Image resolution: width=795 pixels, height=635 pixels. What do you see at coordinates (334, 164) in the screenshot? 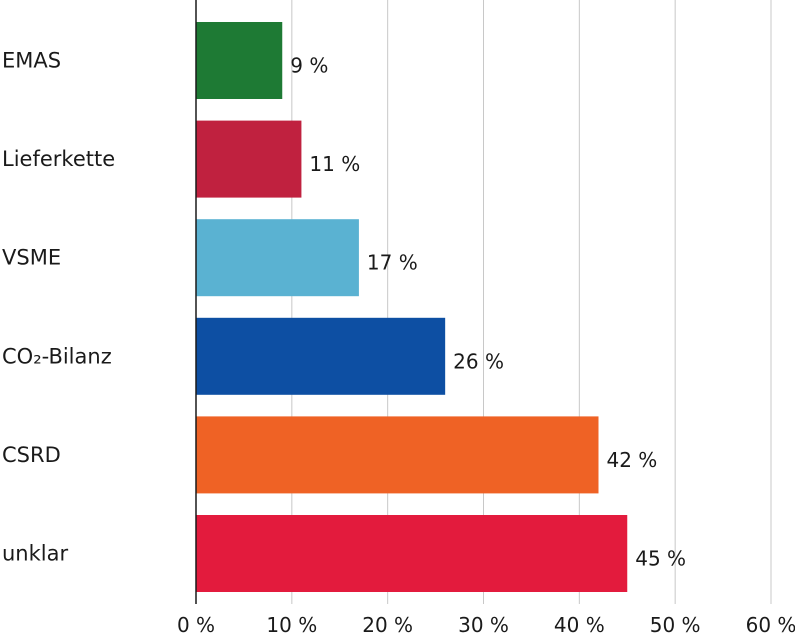
I see `value-label: 11 %` at bounding box center [334, 164].